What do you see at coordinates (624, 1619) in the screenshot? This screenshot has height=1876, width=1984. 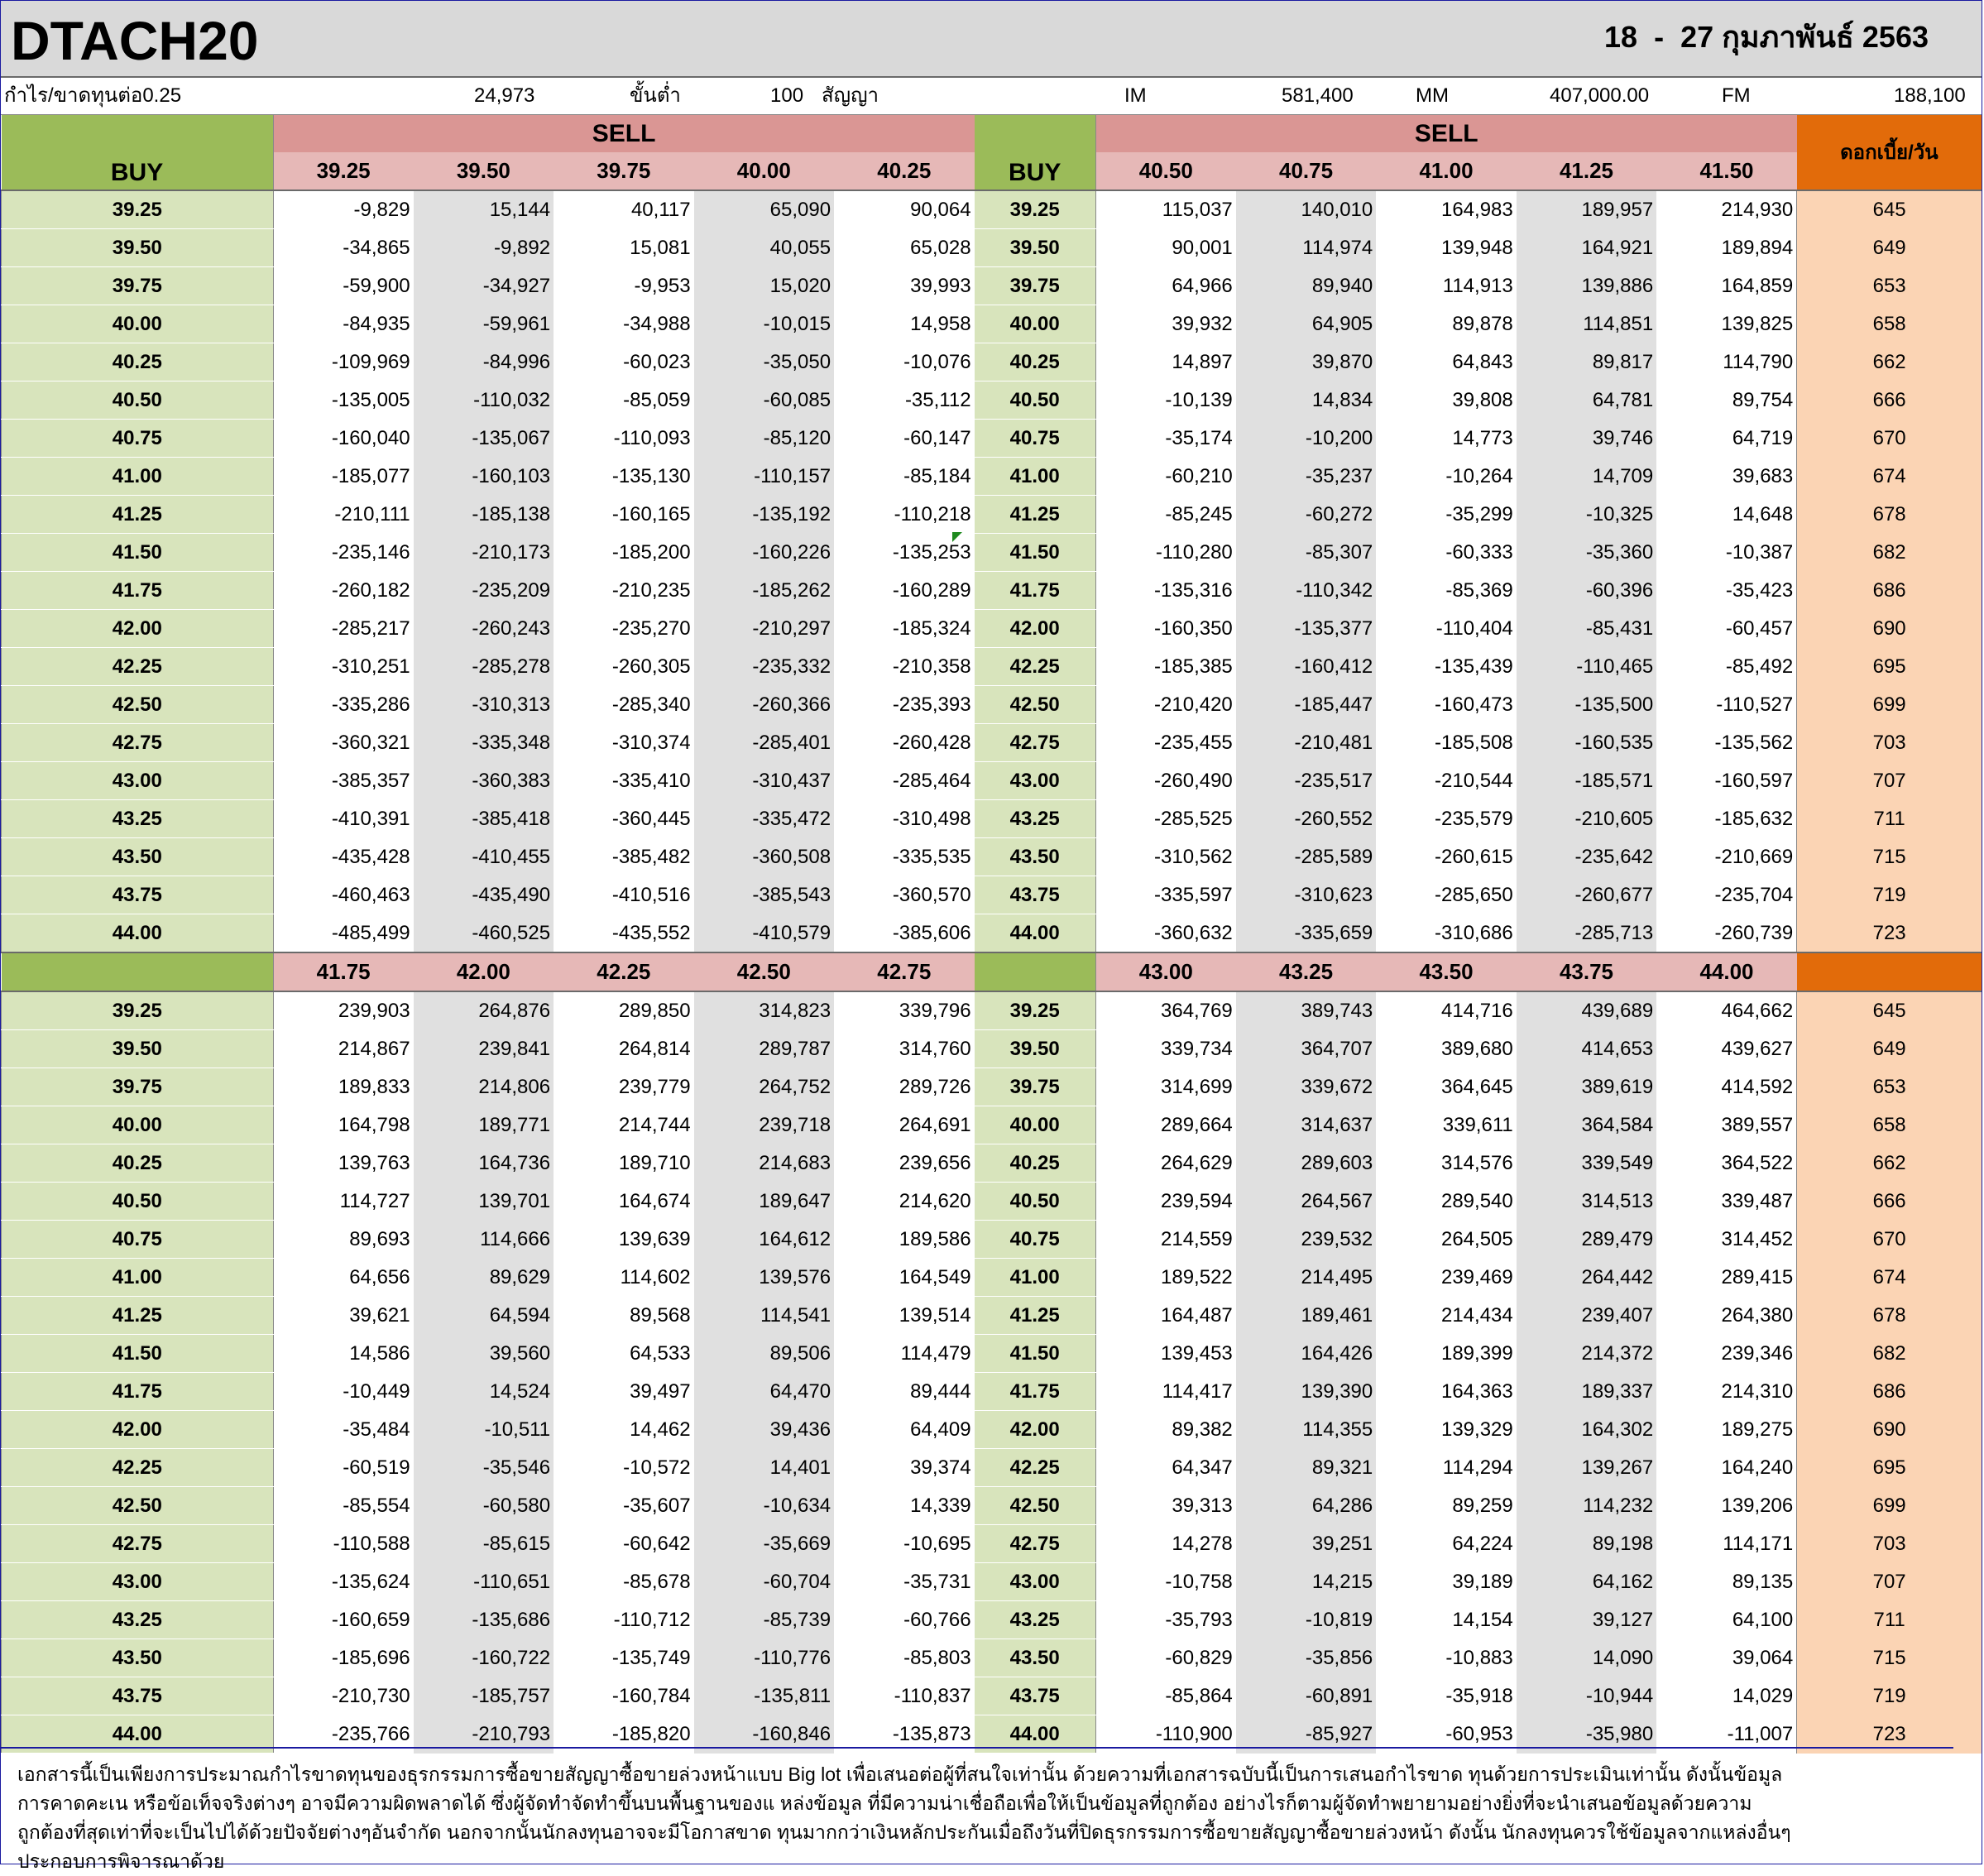 I see `pl-cell: -110,712` at bounding box center [624, 1619].